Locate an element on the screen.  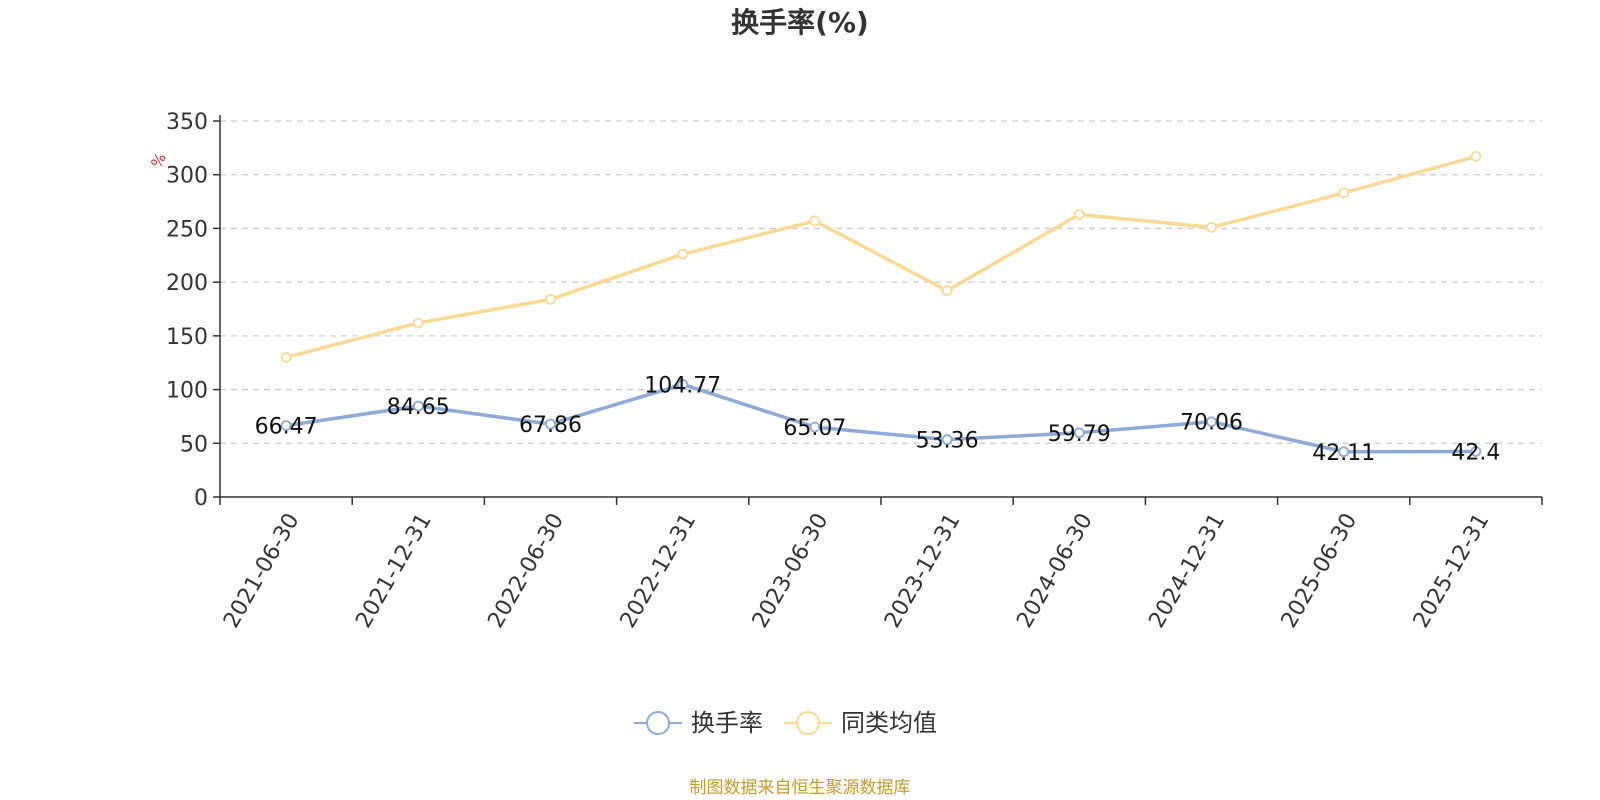
data-label: 59.79 is located at coordinates (1079, 434).